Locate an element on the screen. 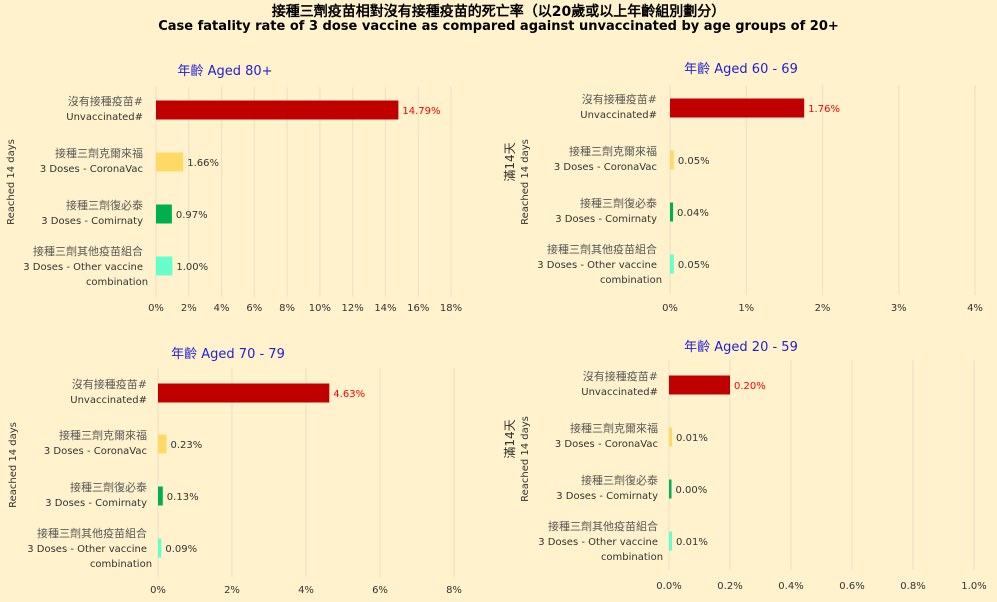 This screenshot has height=602, width=997. x-tick-label: 3% is located at coordinates (899, 308).